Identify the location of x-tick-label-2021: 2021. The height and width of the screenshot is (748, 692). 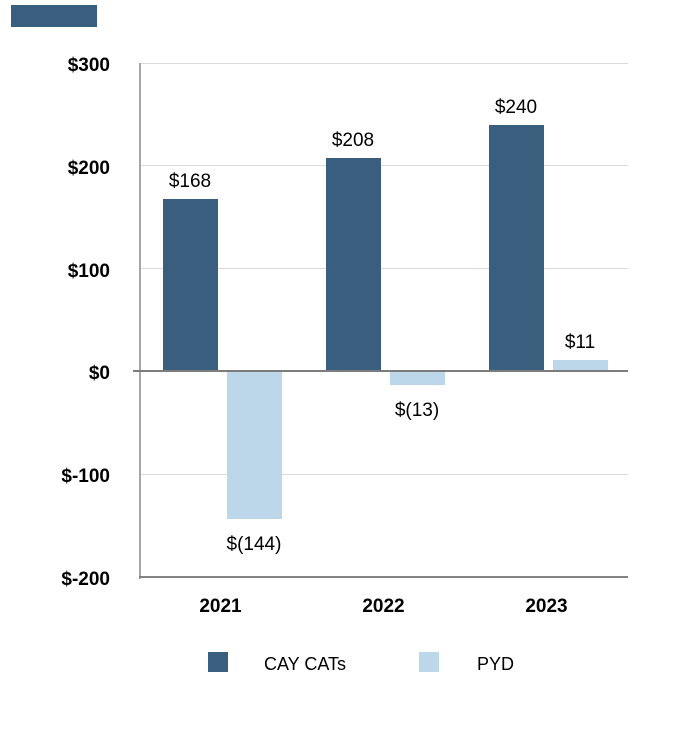
(220, 606).